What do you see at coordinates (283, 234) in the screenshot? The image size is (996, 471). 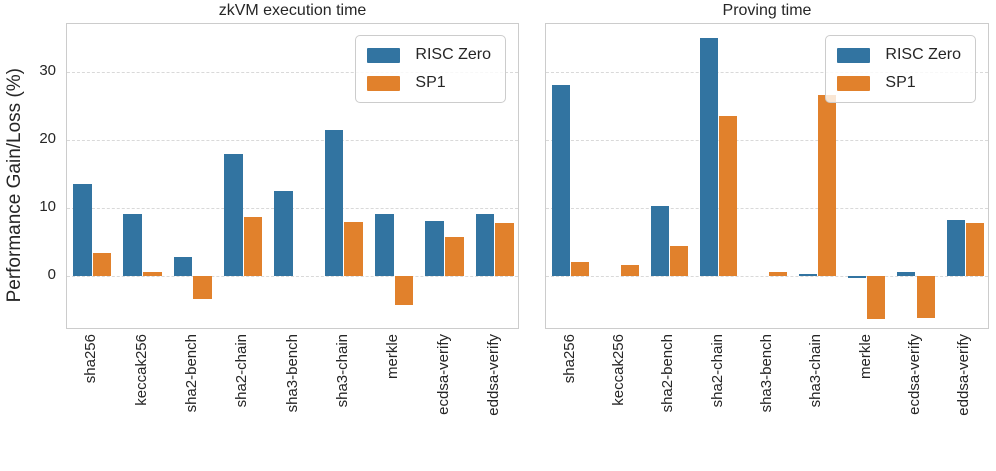 I see `bar-risc-zero-sha3-bench` at bounding box center [283, 234].